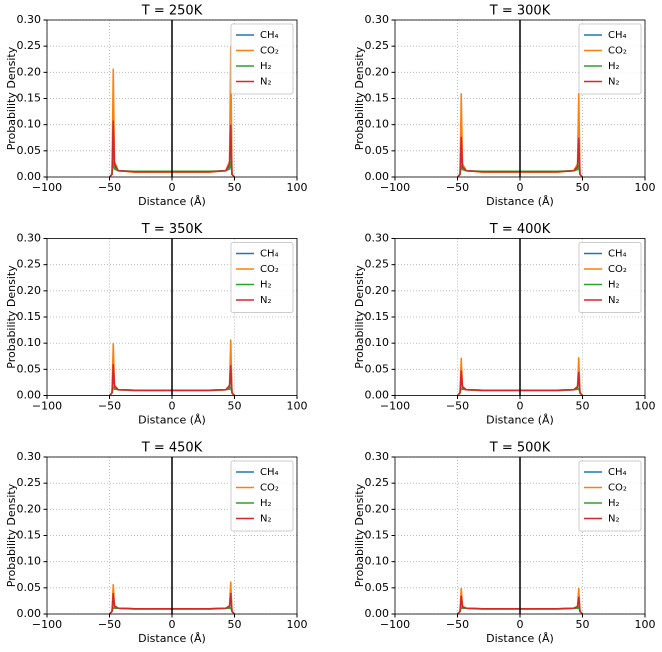 The image size is (662, 652). I want to click on chart-title: T = 250K, so click(172, 11).